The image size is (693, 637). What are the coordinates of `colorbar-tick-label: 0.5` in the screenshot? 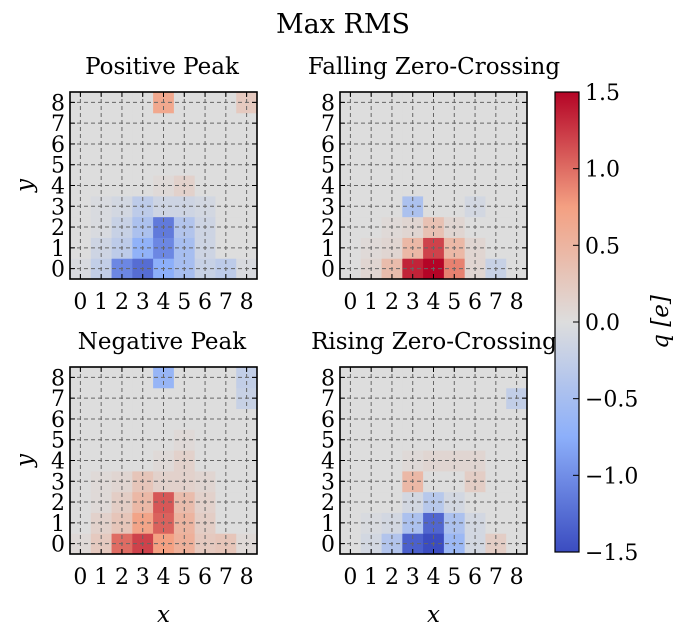 It's located at (602, 246).